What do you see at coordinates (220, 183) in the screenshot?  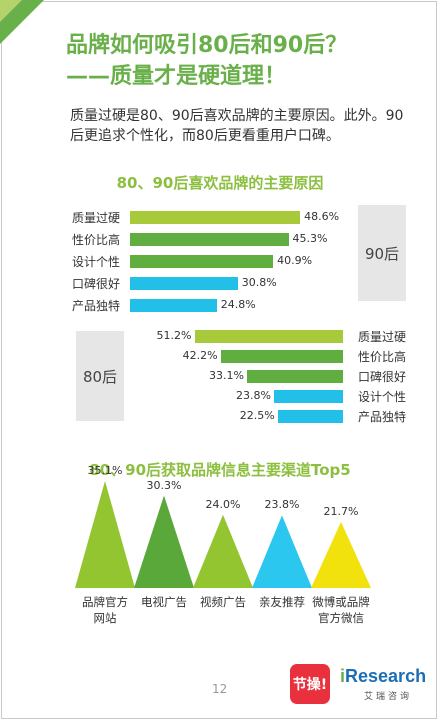 I see `reasons-chart-title: 80、90后喜欢品牌的主要原因` at bounding box center [220, 183].